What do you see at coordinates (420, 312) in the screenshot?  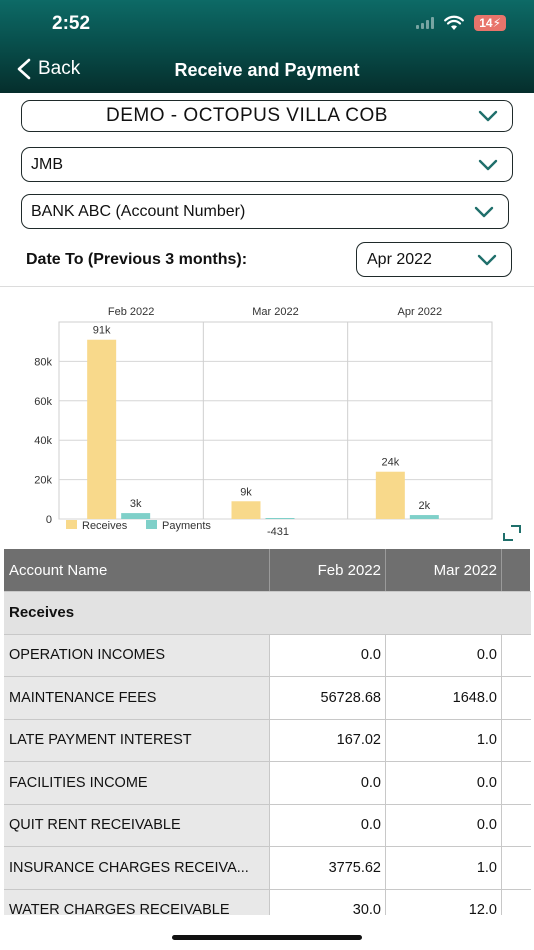 I see `x-tick-label: Apr 2022` at bounding box center [420, 312].